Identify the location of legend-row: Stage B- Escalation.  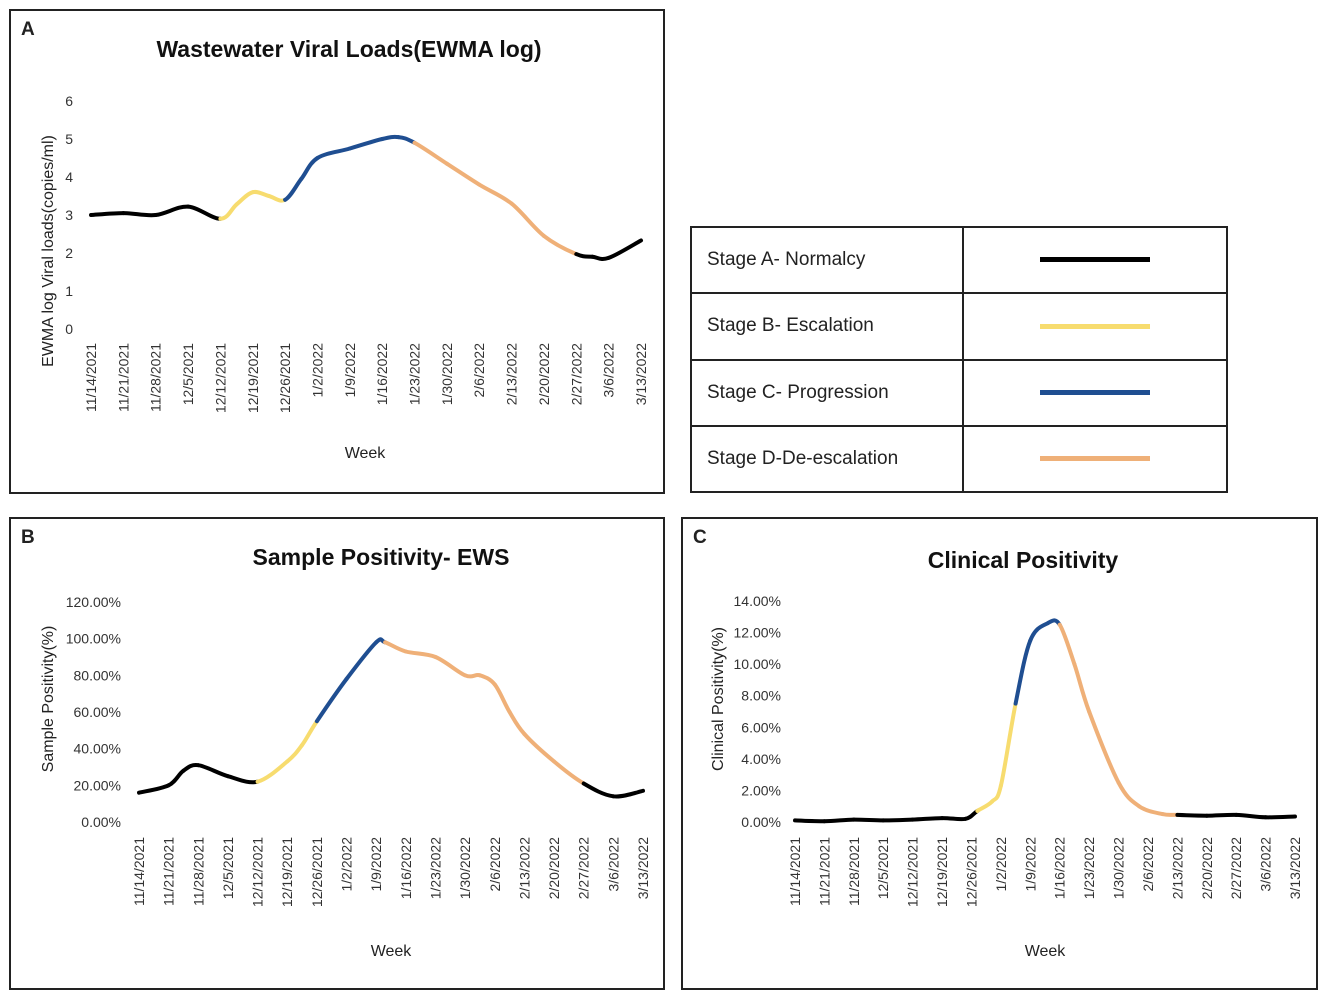
(959, 326).